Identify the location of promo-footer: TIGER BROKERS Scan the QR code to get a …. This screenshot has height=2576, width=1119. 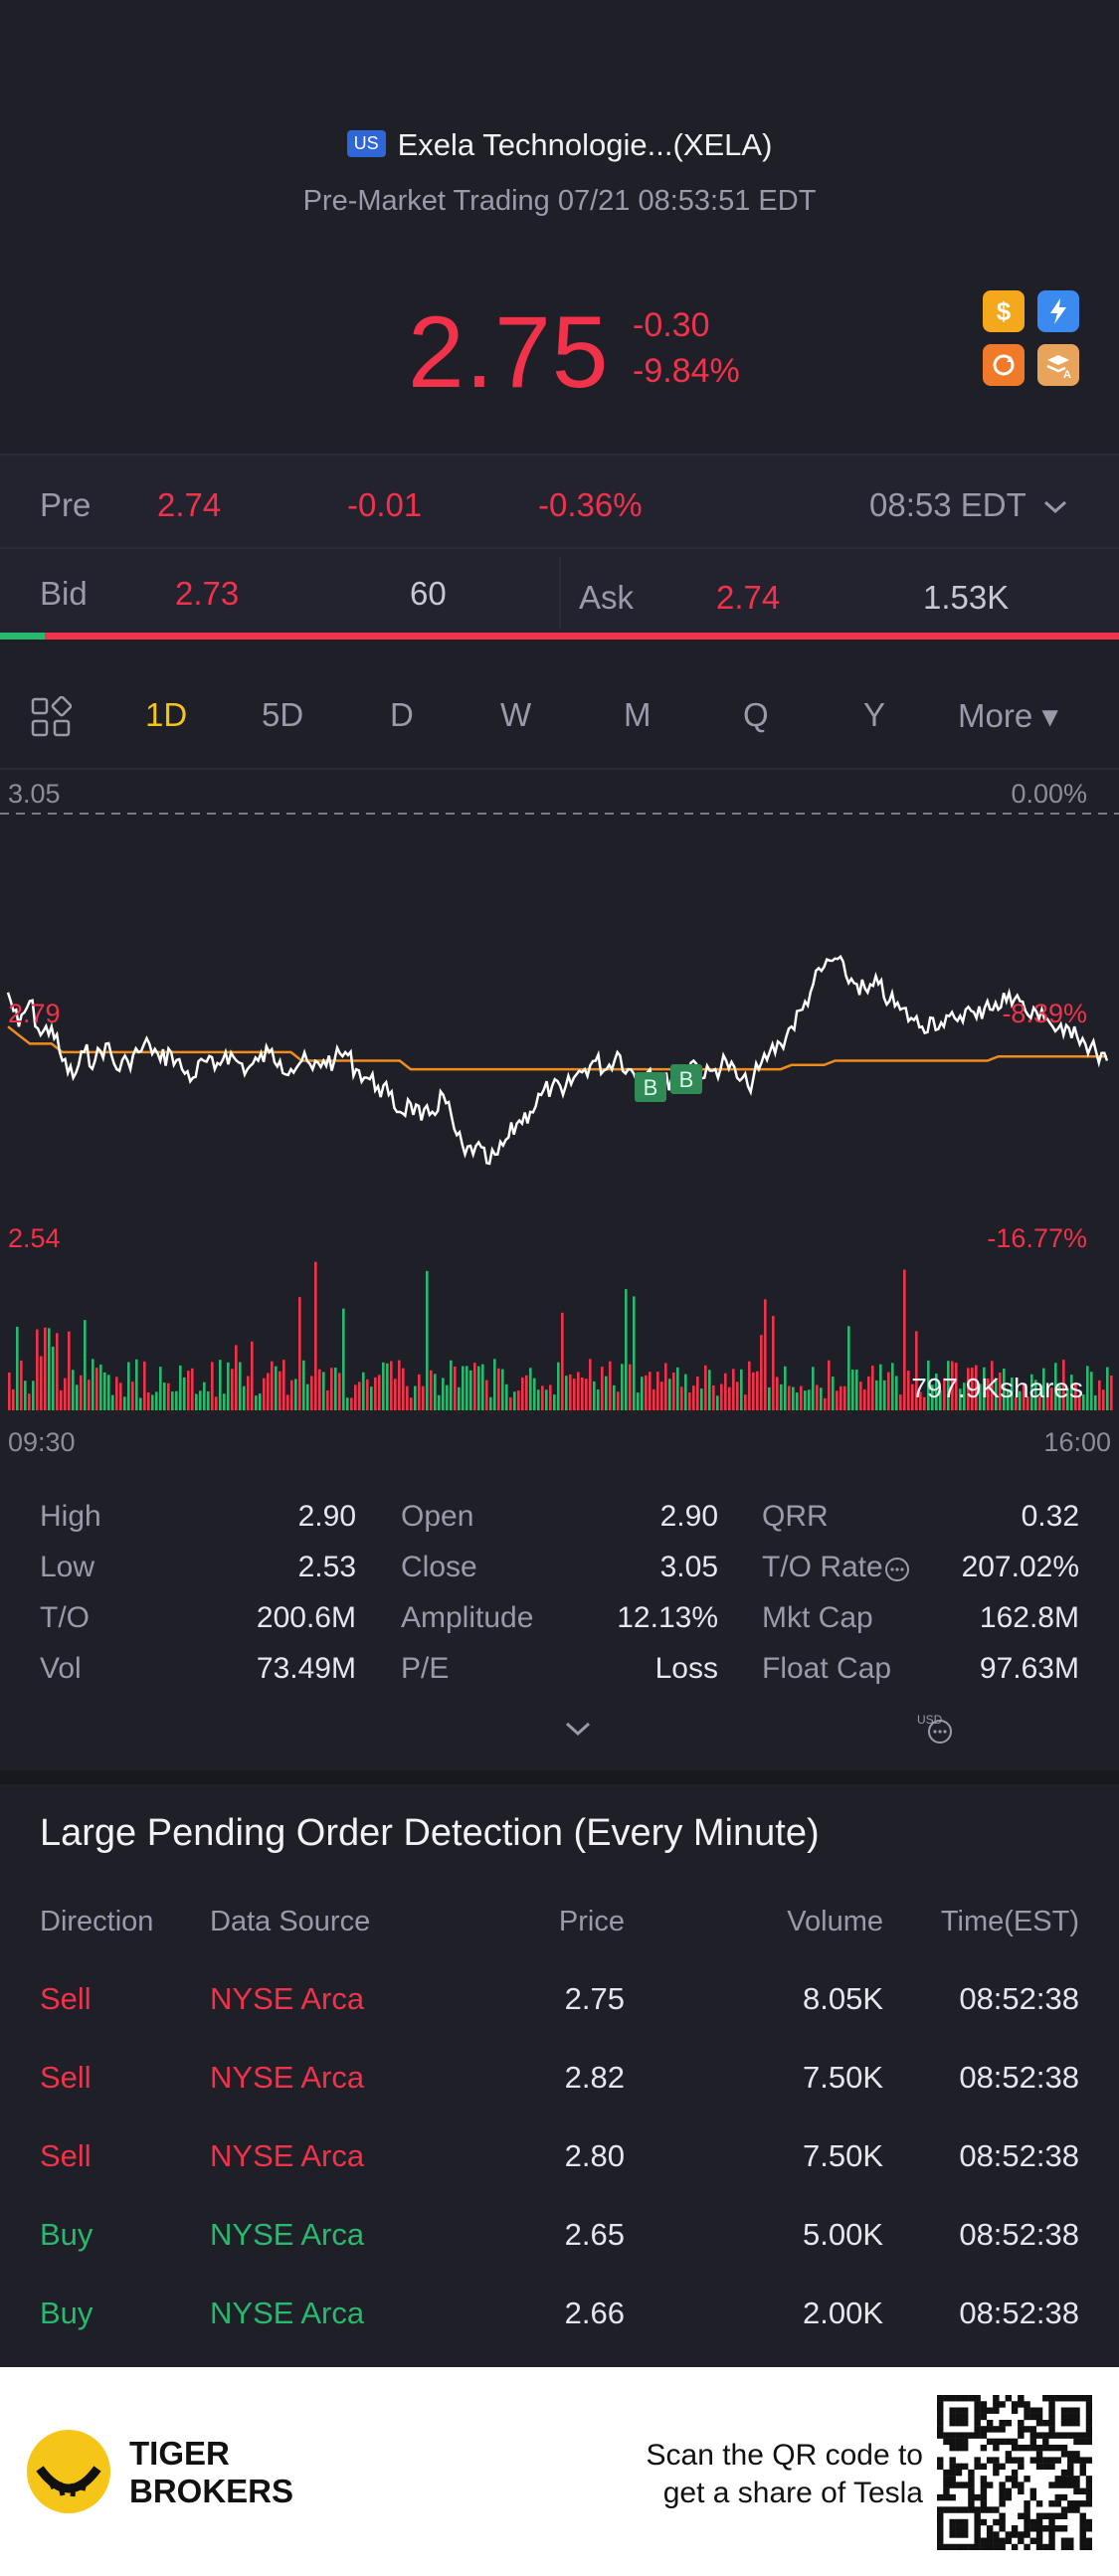
(559, 2471).